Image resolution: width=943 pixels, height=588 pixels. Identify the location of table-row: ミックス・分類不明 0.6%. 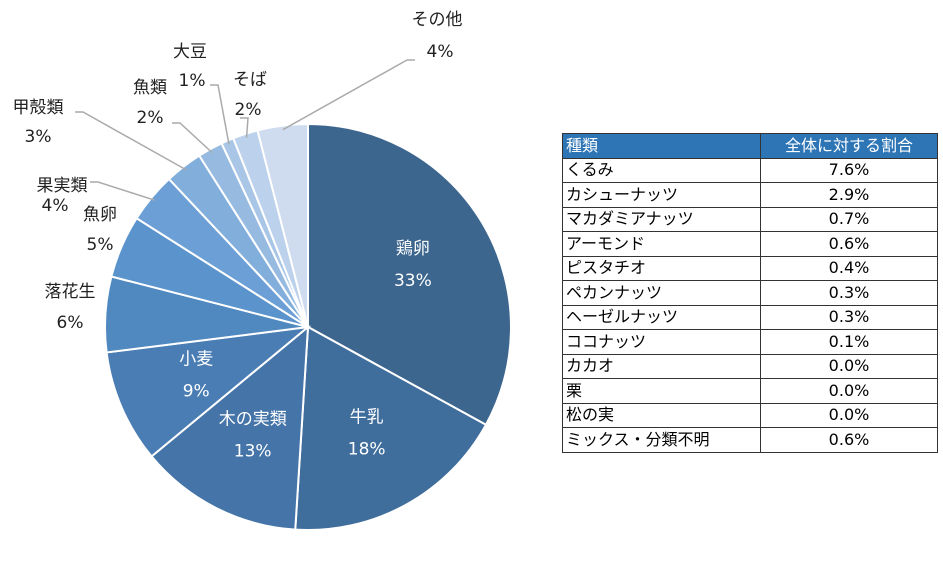
(750, 440).